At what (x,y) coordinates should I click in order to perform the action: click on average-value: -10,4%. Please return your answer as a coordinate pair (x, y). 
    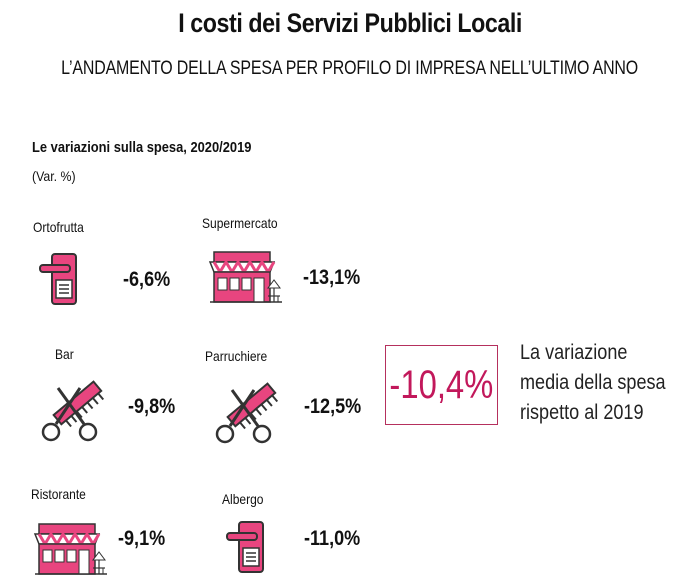
    Looking at the image, I should click on (441, 384).